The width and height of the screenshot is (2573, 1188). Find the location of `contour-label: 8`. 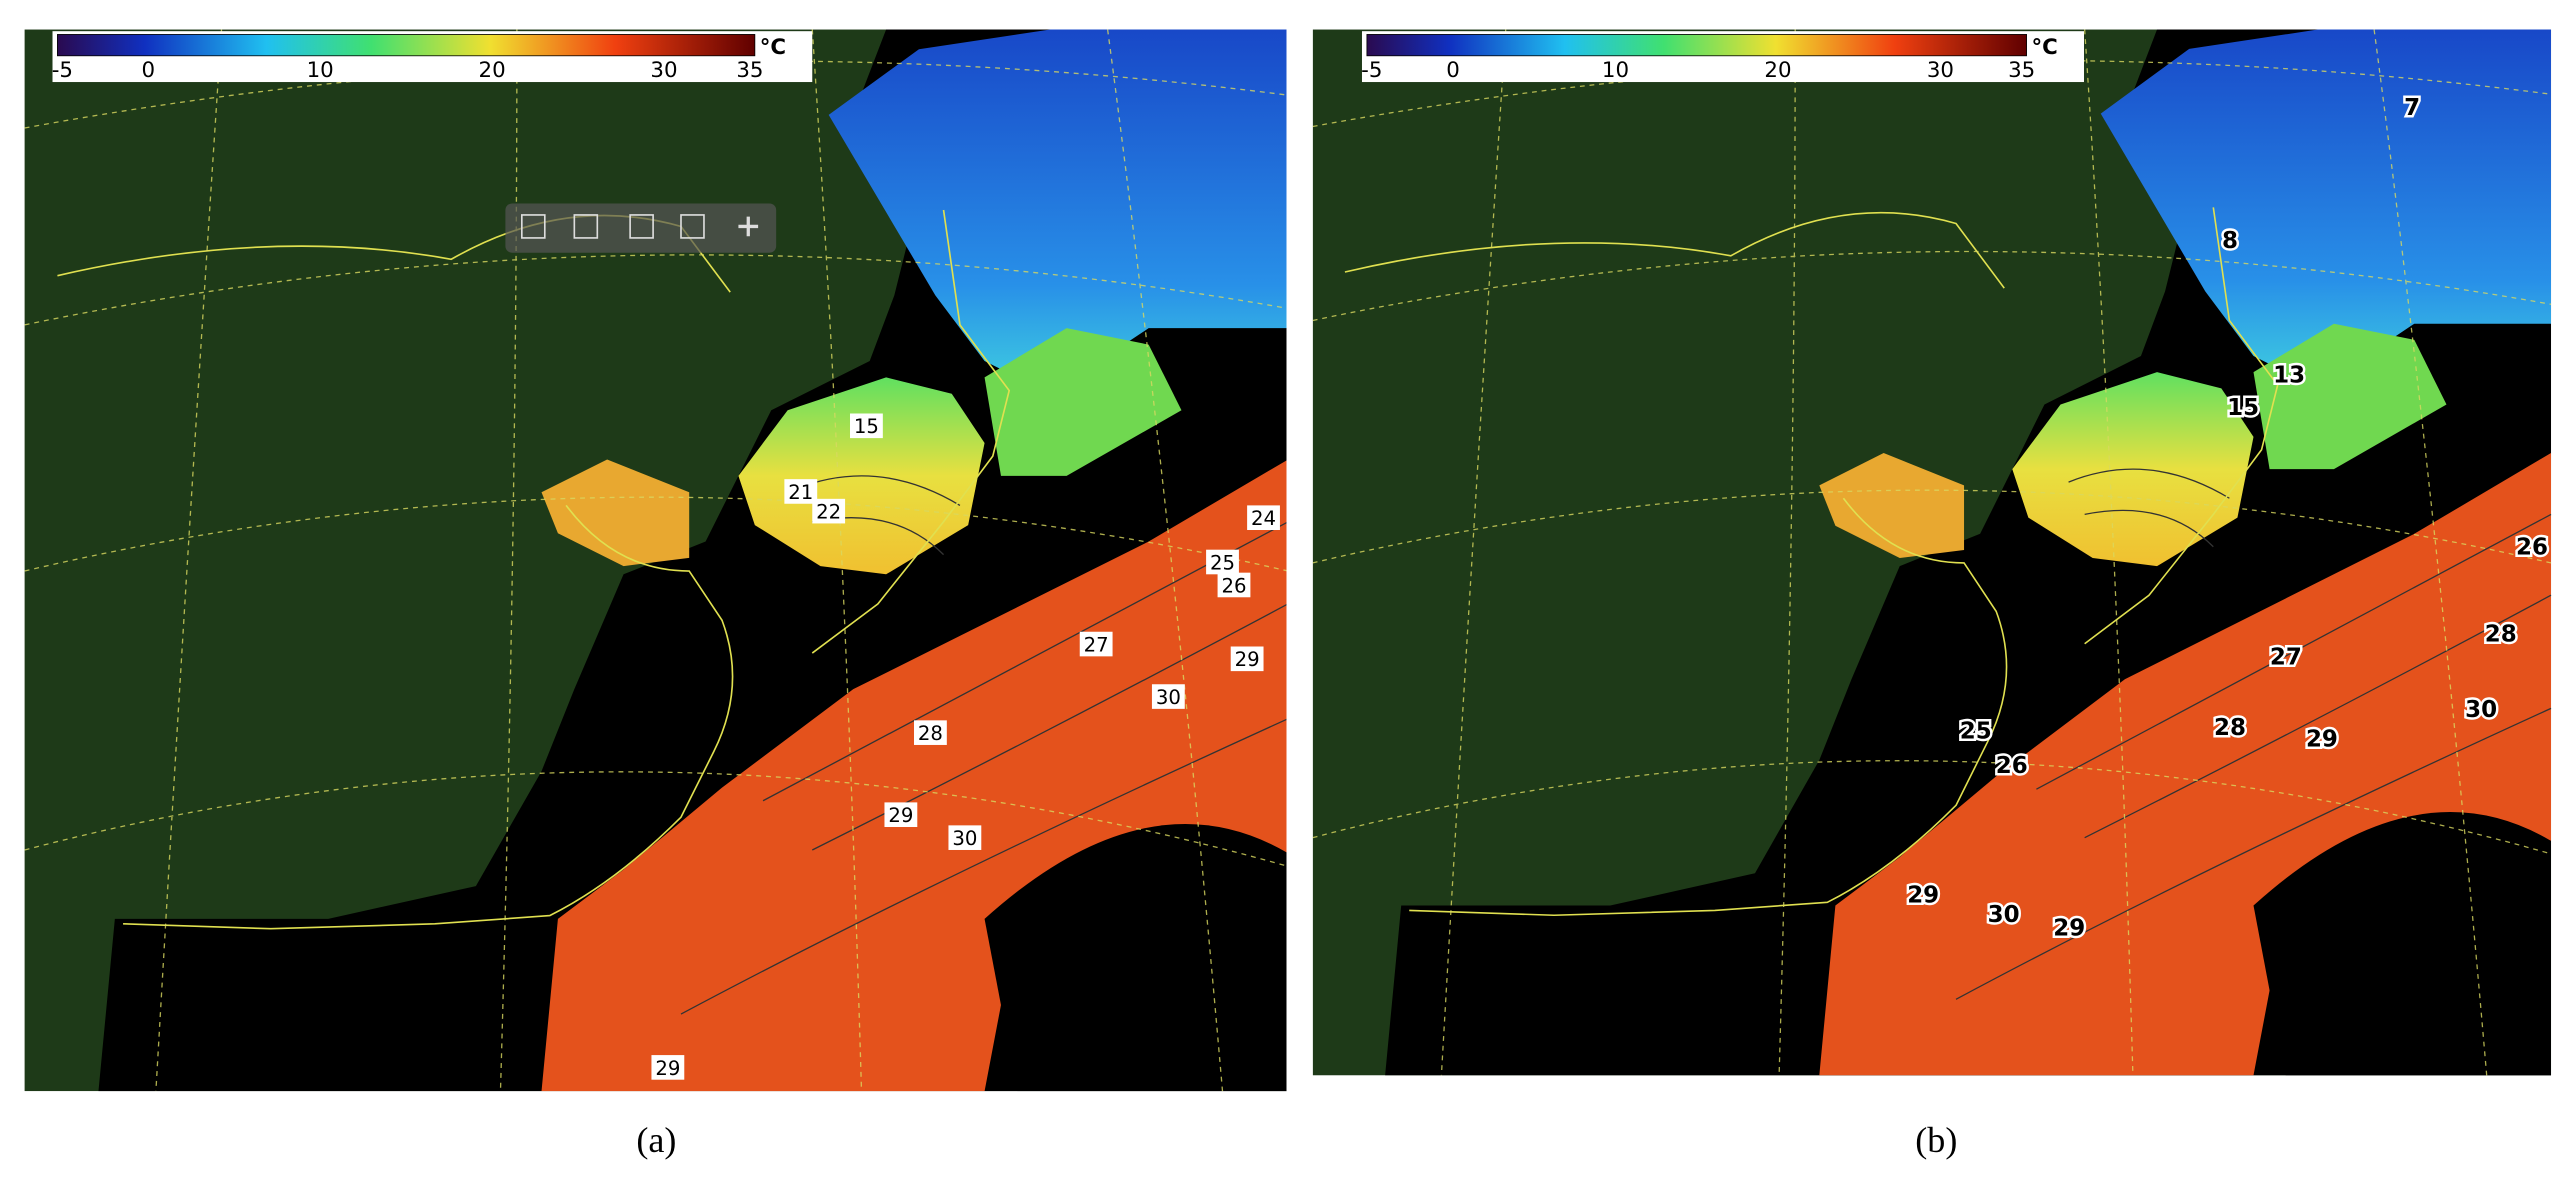

contour-label: 8 is located at coordinates (2230, 241).